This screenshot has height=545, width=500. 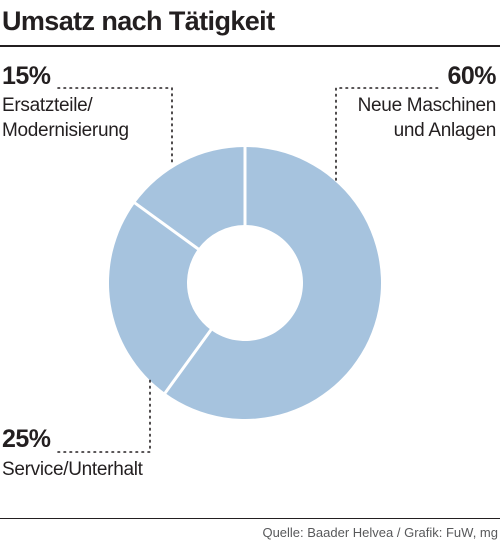 I want to click on slice-label-ersatzteile: Ersatzteile/ Modernisierung, so click(x=65, y=118).